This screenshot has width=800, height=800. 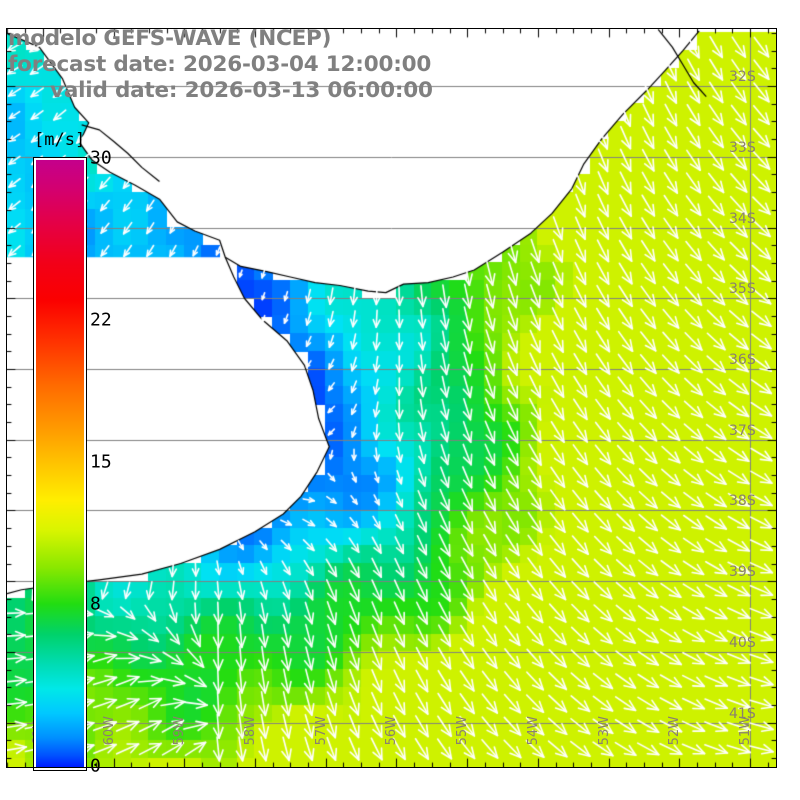 I want to click on lat-label-40S: 40S, so click(x=742, y=642).